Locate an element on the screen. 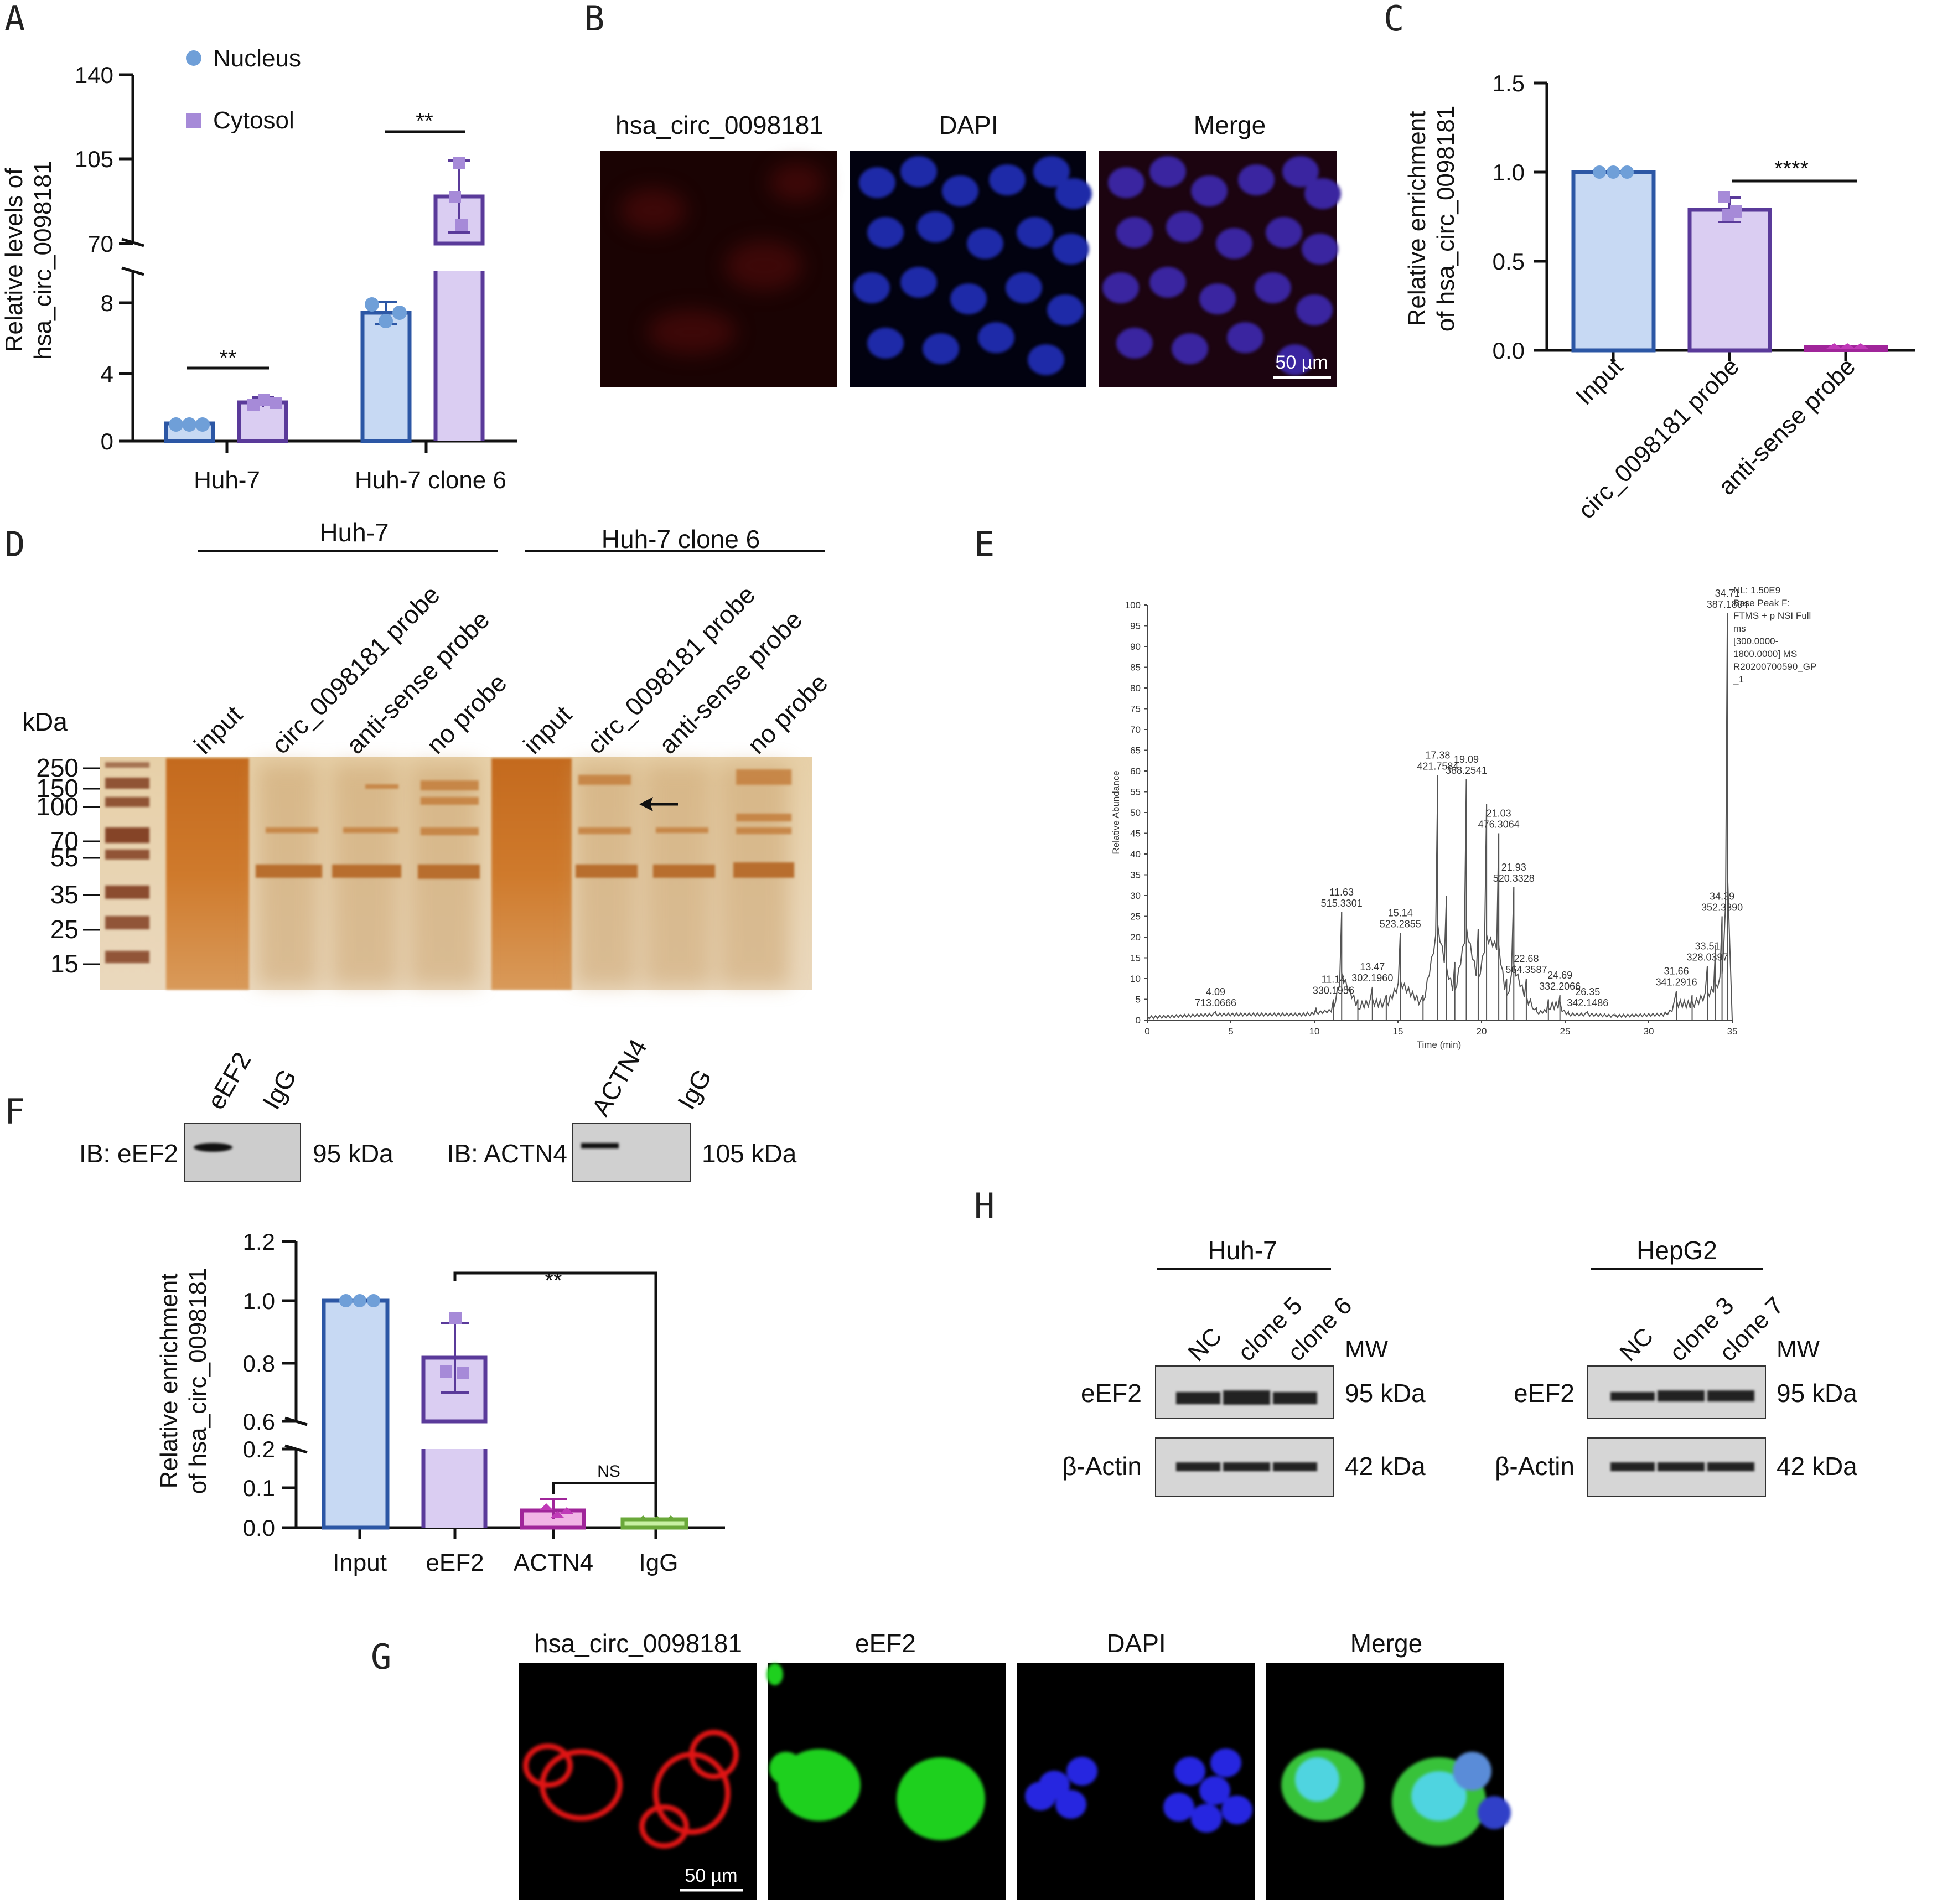  panel-c-xlabel-input: Input is located at coordinates (1599, 381).